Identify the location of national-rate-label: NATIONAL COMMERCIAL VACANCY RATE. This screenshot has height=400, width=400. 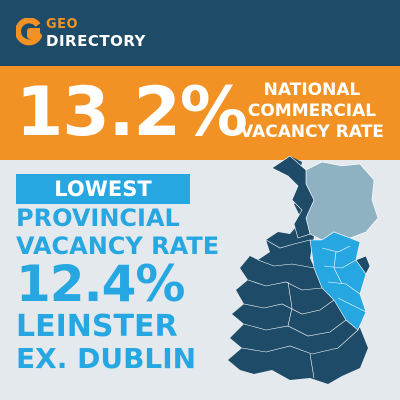
(312, 111).